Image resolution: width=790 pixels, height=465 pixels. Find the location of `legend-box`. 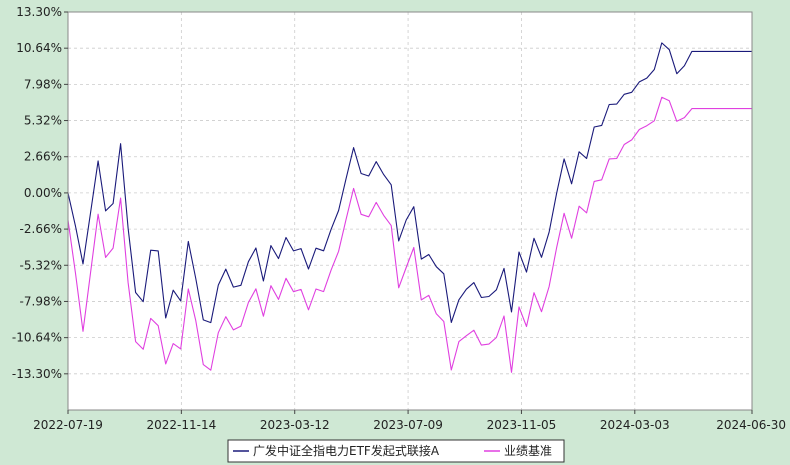

legend-box is located at coordinates (396, 451).